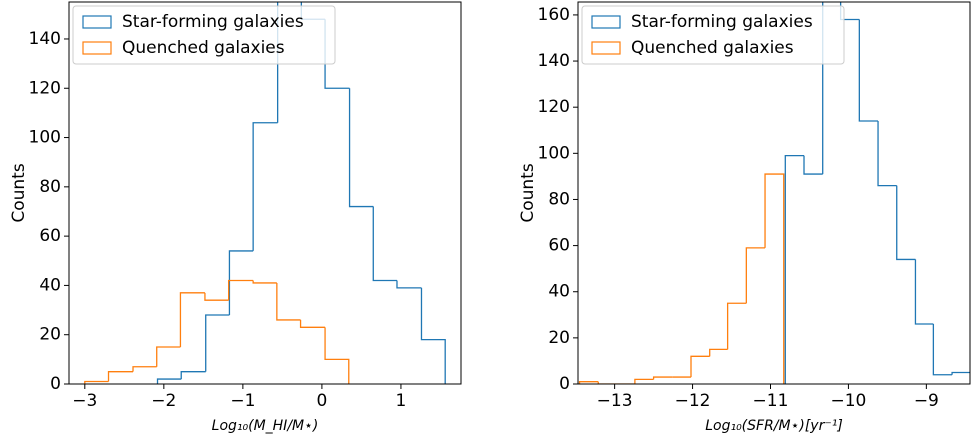 This screenshot has height=446, width=971. Describe the element at coordinates (321, 401) in the screenshot. I see `x-tick-label: 0` at that location.